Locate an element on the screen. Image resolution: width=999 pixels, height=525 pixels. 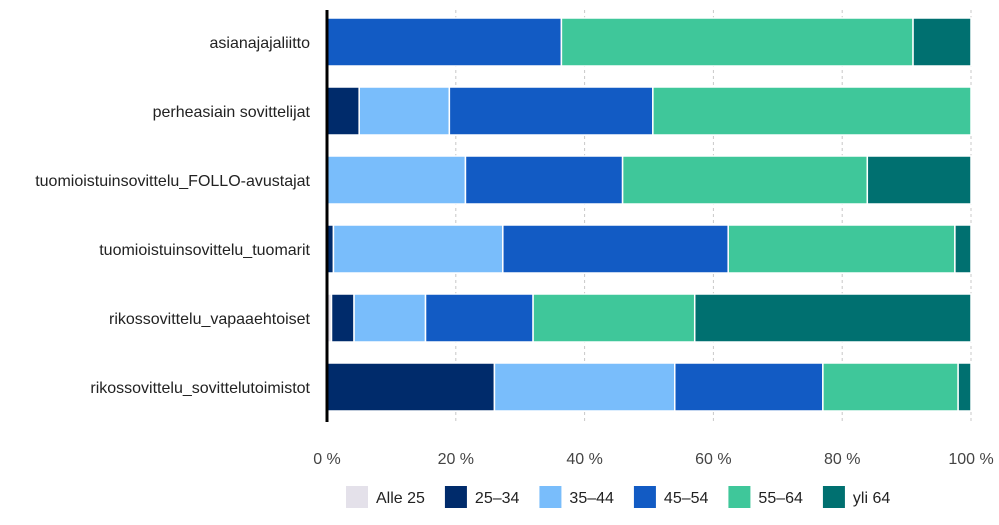
x-tick-labels: 0 % 20 % 40 % 60 % 80 % 100 % is located at coordinates (653, 459).